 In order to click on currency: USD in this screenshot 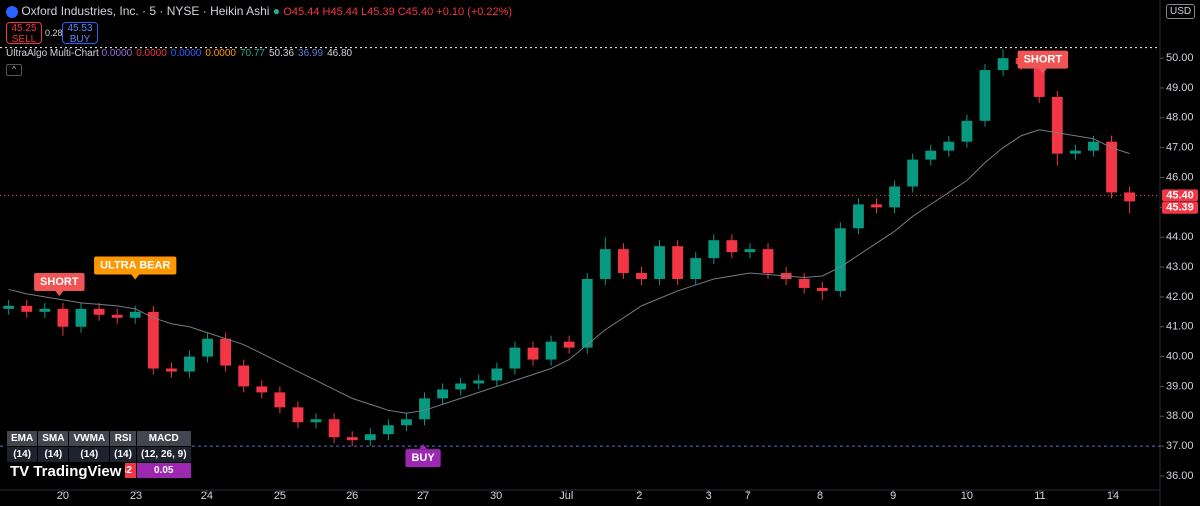, I will do `click(1181, 11)`.